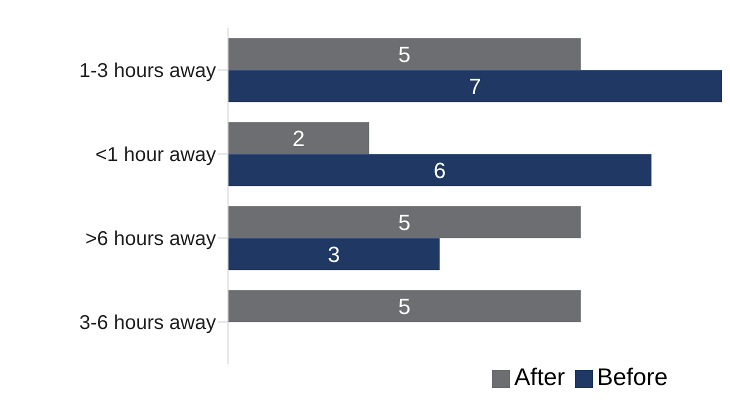 The image size is (730, 400). I want to click on y-tick-label: 3-6 hours away, so click(147, 323).